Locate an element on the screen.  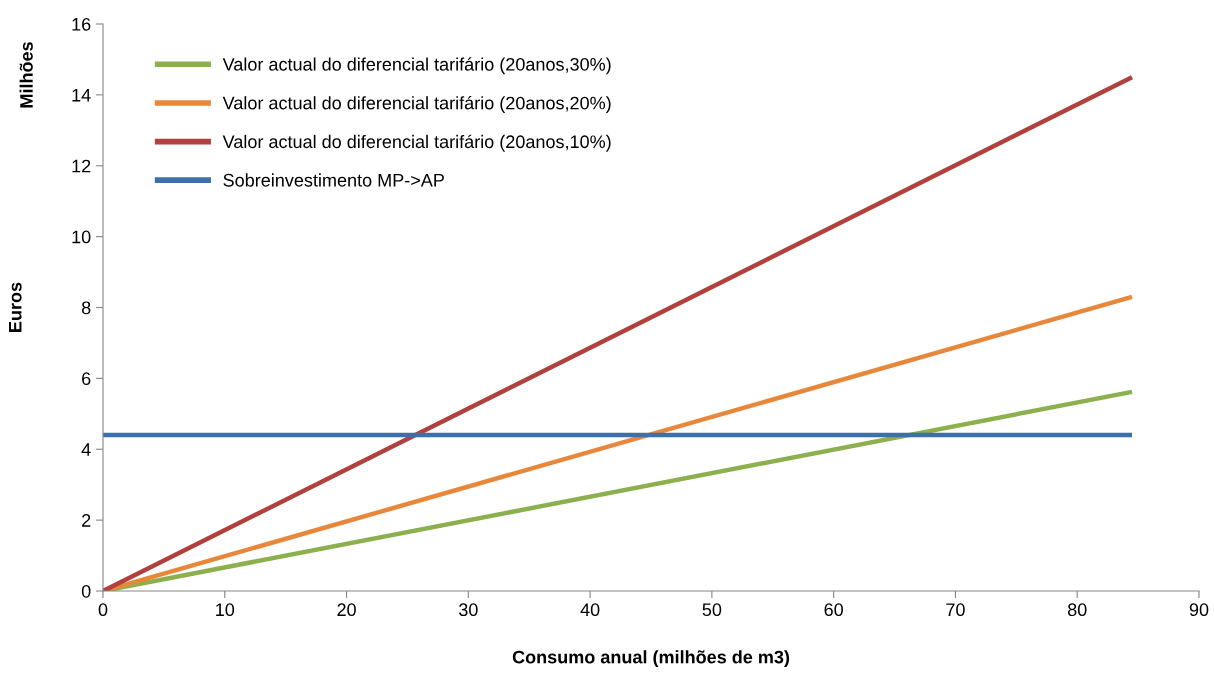
x-axis-title: Consumo anual (milhões de m3) is located at coordinates (651, 659).